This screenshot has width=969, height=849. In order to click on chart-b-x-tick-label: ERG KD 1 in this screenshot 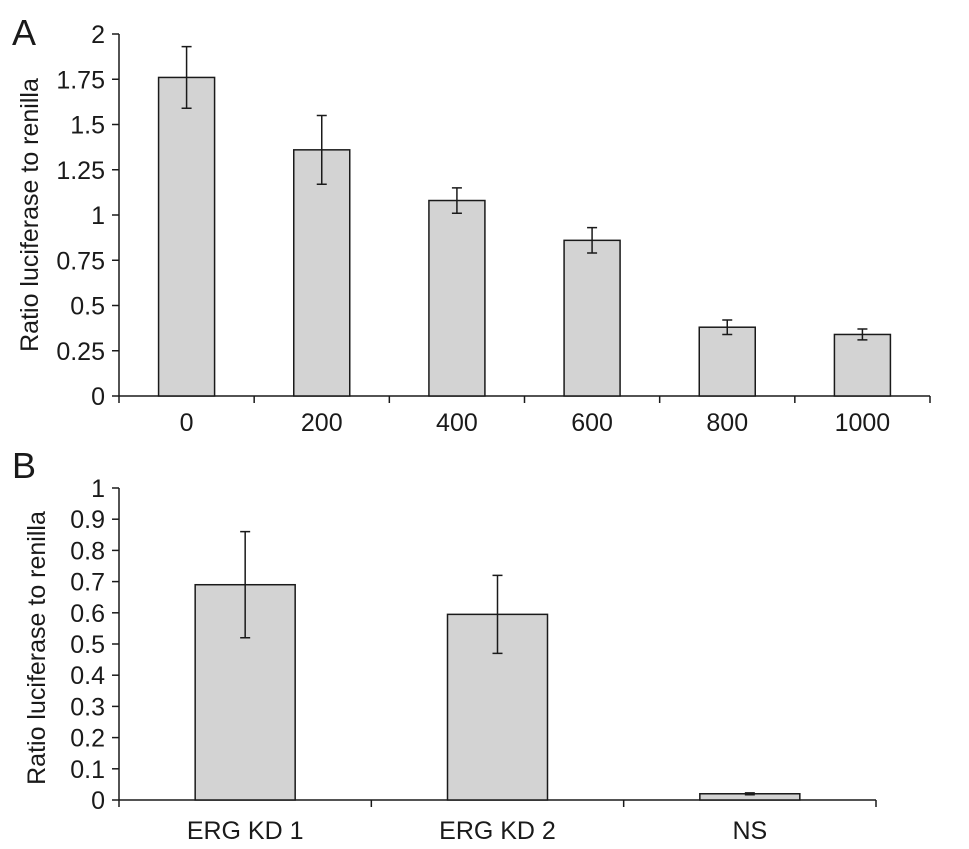, I will do `click(245, 831)`.